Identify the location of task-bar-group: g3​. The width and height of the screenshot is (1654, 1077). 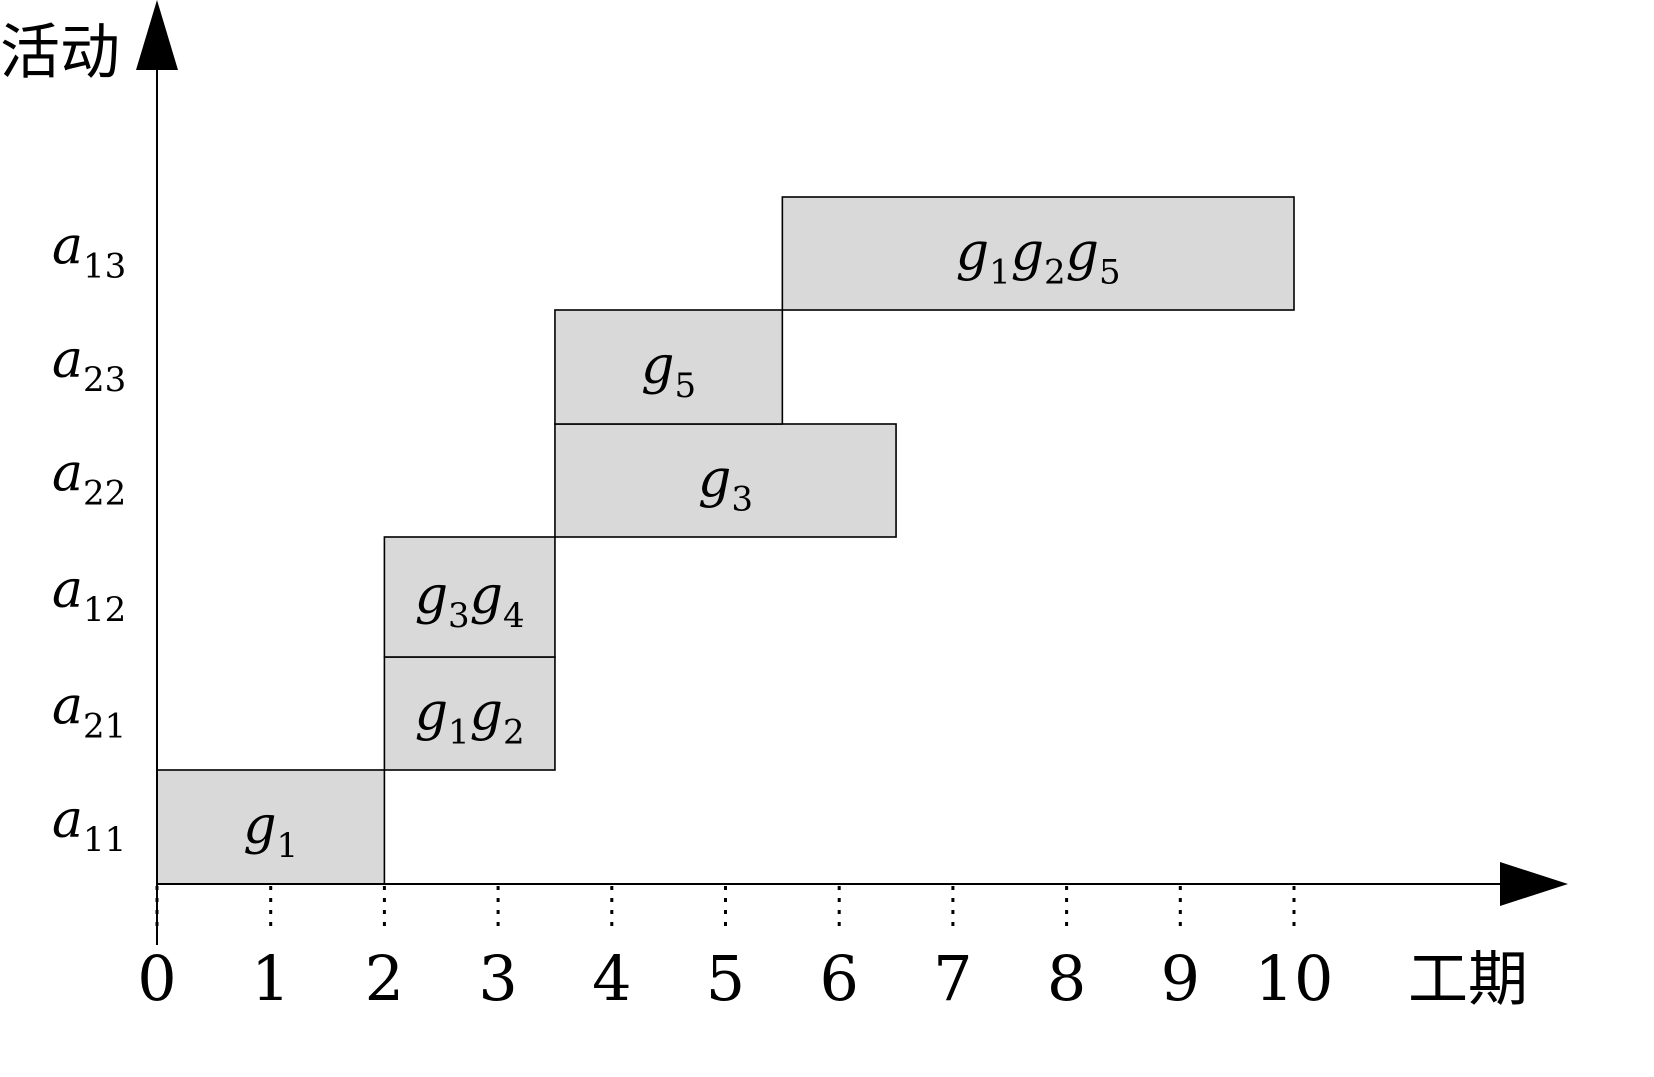
(725, 480).